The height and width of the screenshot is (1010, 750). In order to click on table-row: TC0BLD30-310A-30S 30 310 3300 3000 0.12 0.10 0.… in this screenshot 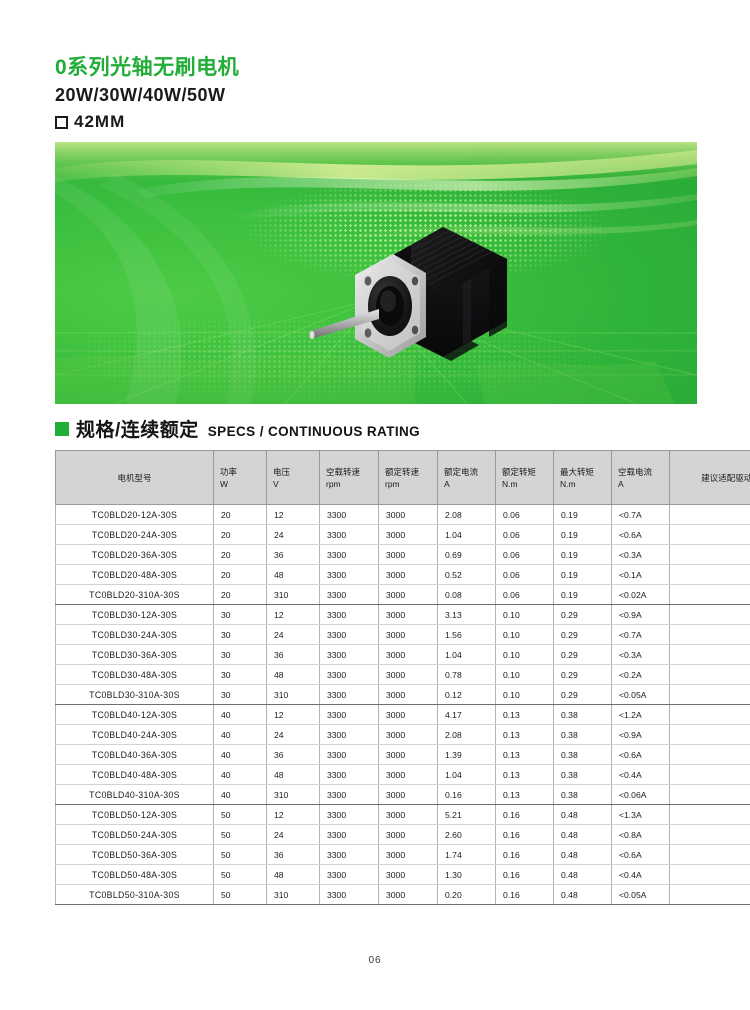, I will do `click(402, 694)`.